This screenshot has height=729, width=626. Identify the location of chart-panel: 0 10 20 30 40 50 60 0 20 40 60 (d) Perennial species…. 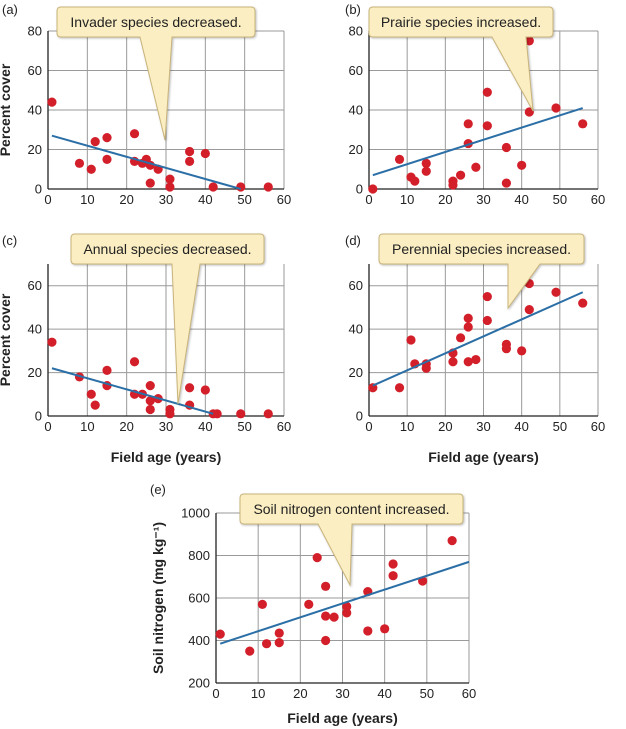
(475, 349).